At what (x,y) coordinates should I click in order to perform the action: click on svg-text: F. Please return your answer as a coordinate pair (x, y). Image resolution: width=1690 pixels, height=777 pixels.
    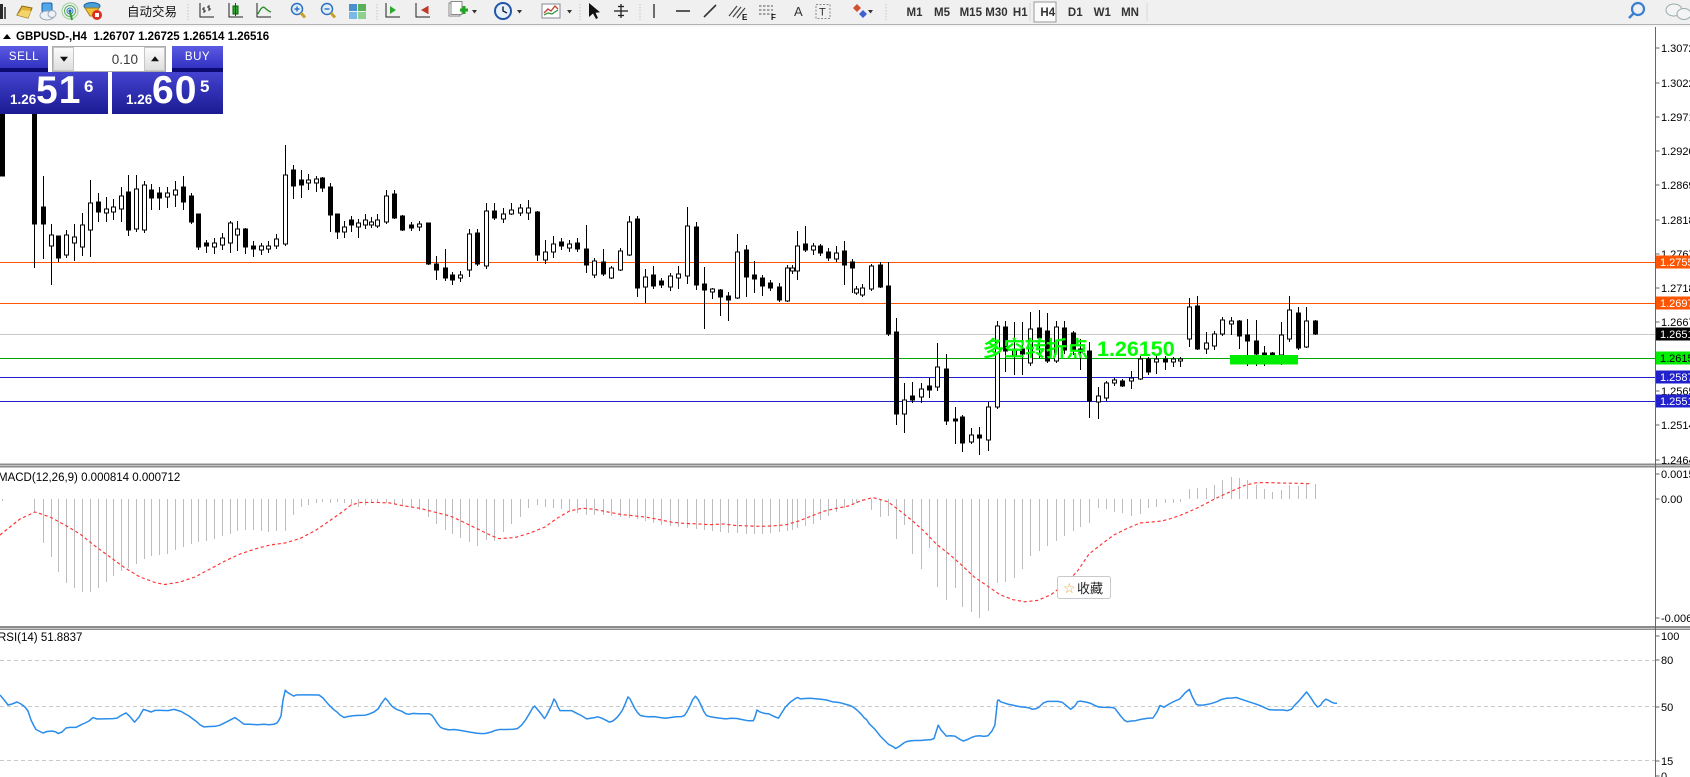
    Looking at the image, I should click on (773, 17).